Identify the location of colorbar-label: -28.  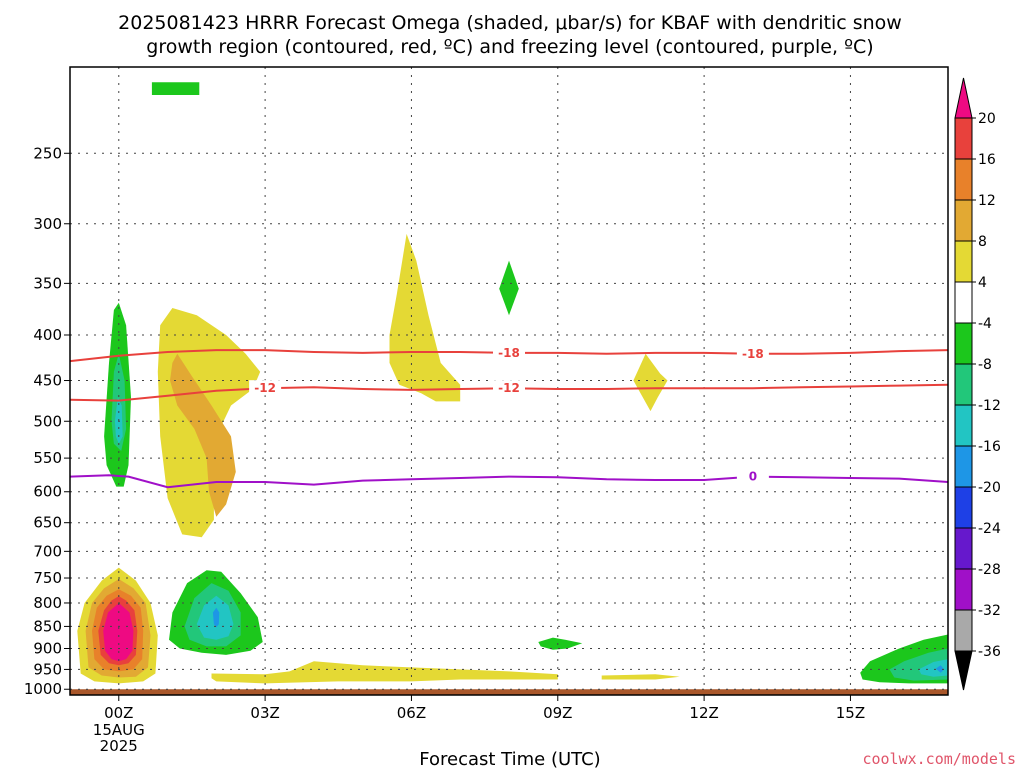
(989, 570).